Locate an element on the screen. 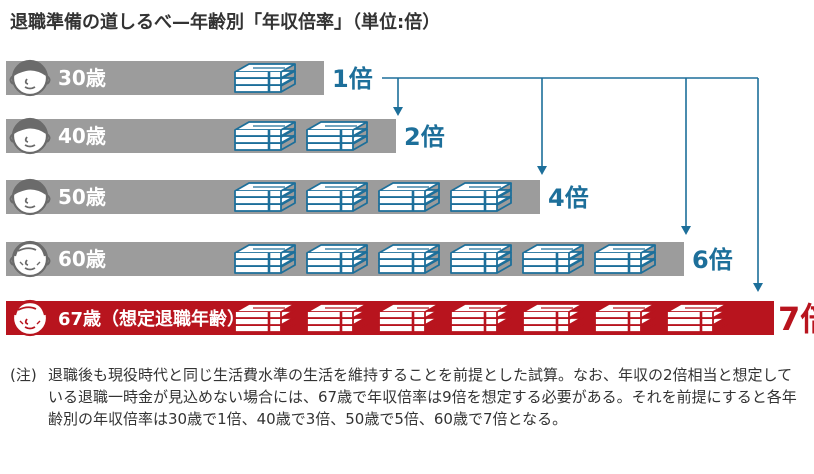 This screenshot has height=474, width=814. bar-row: 67歳（想定退職年齢） 7倍 is located at coordinates (410, 318).